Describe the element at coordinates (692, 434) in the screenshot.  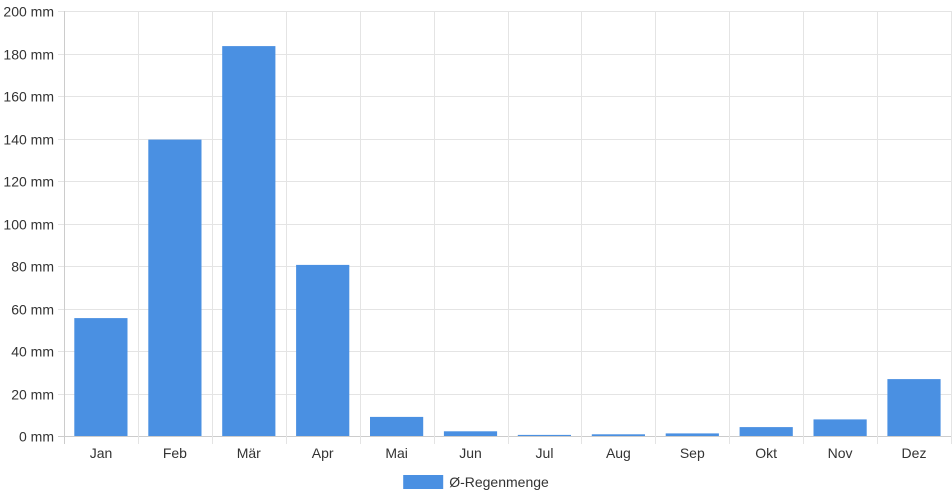
I see `bar-sep` at that location.